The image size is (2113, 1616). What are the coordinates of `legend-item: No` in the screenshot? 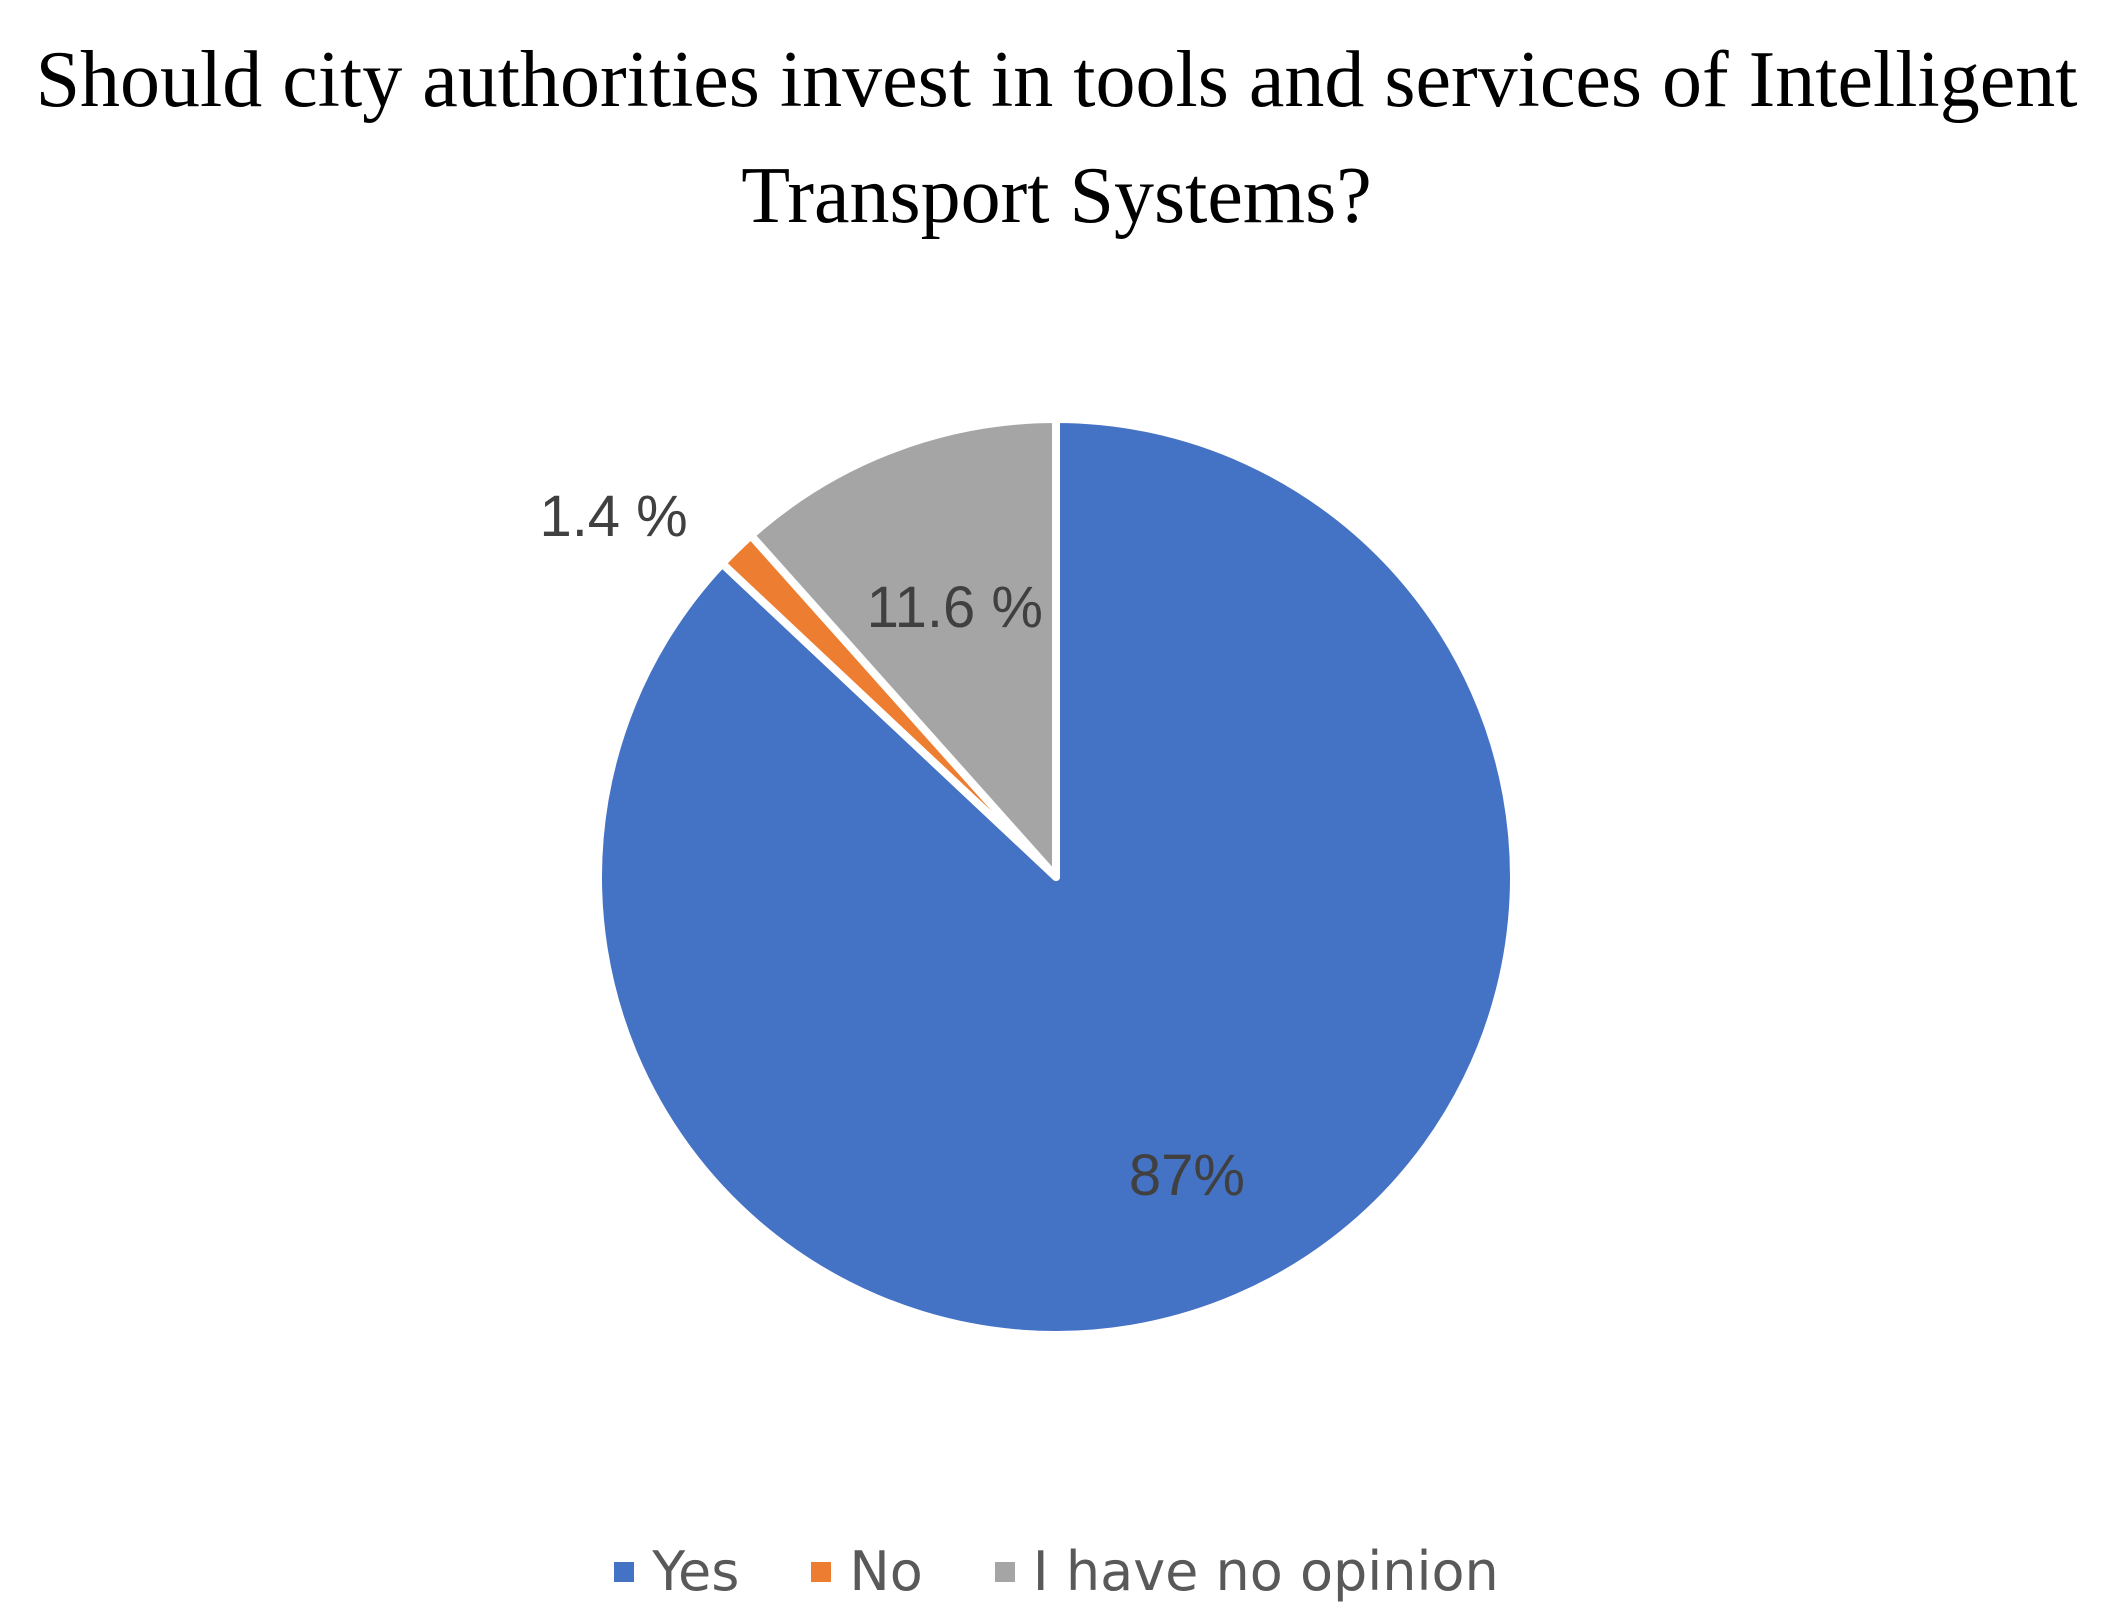 It's located at (867, 1571).